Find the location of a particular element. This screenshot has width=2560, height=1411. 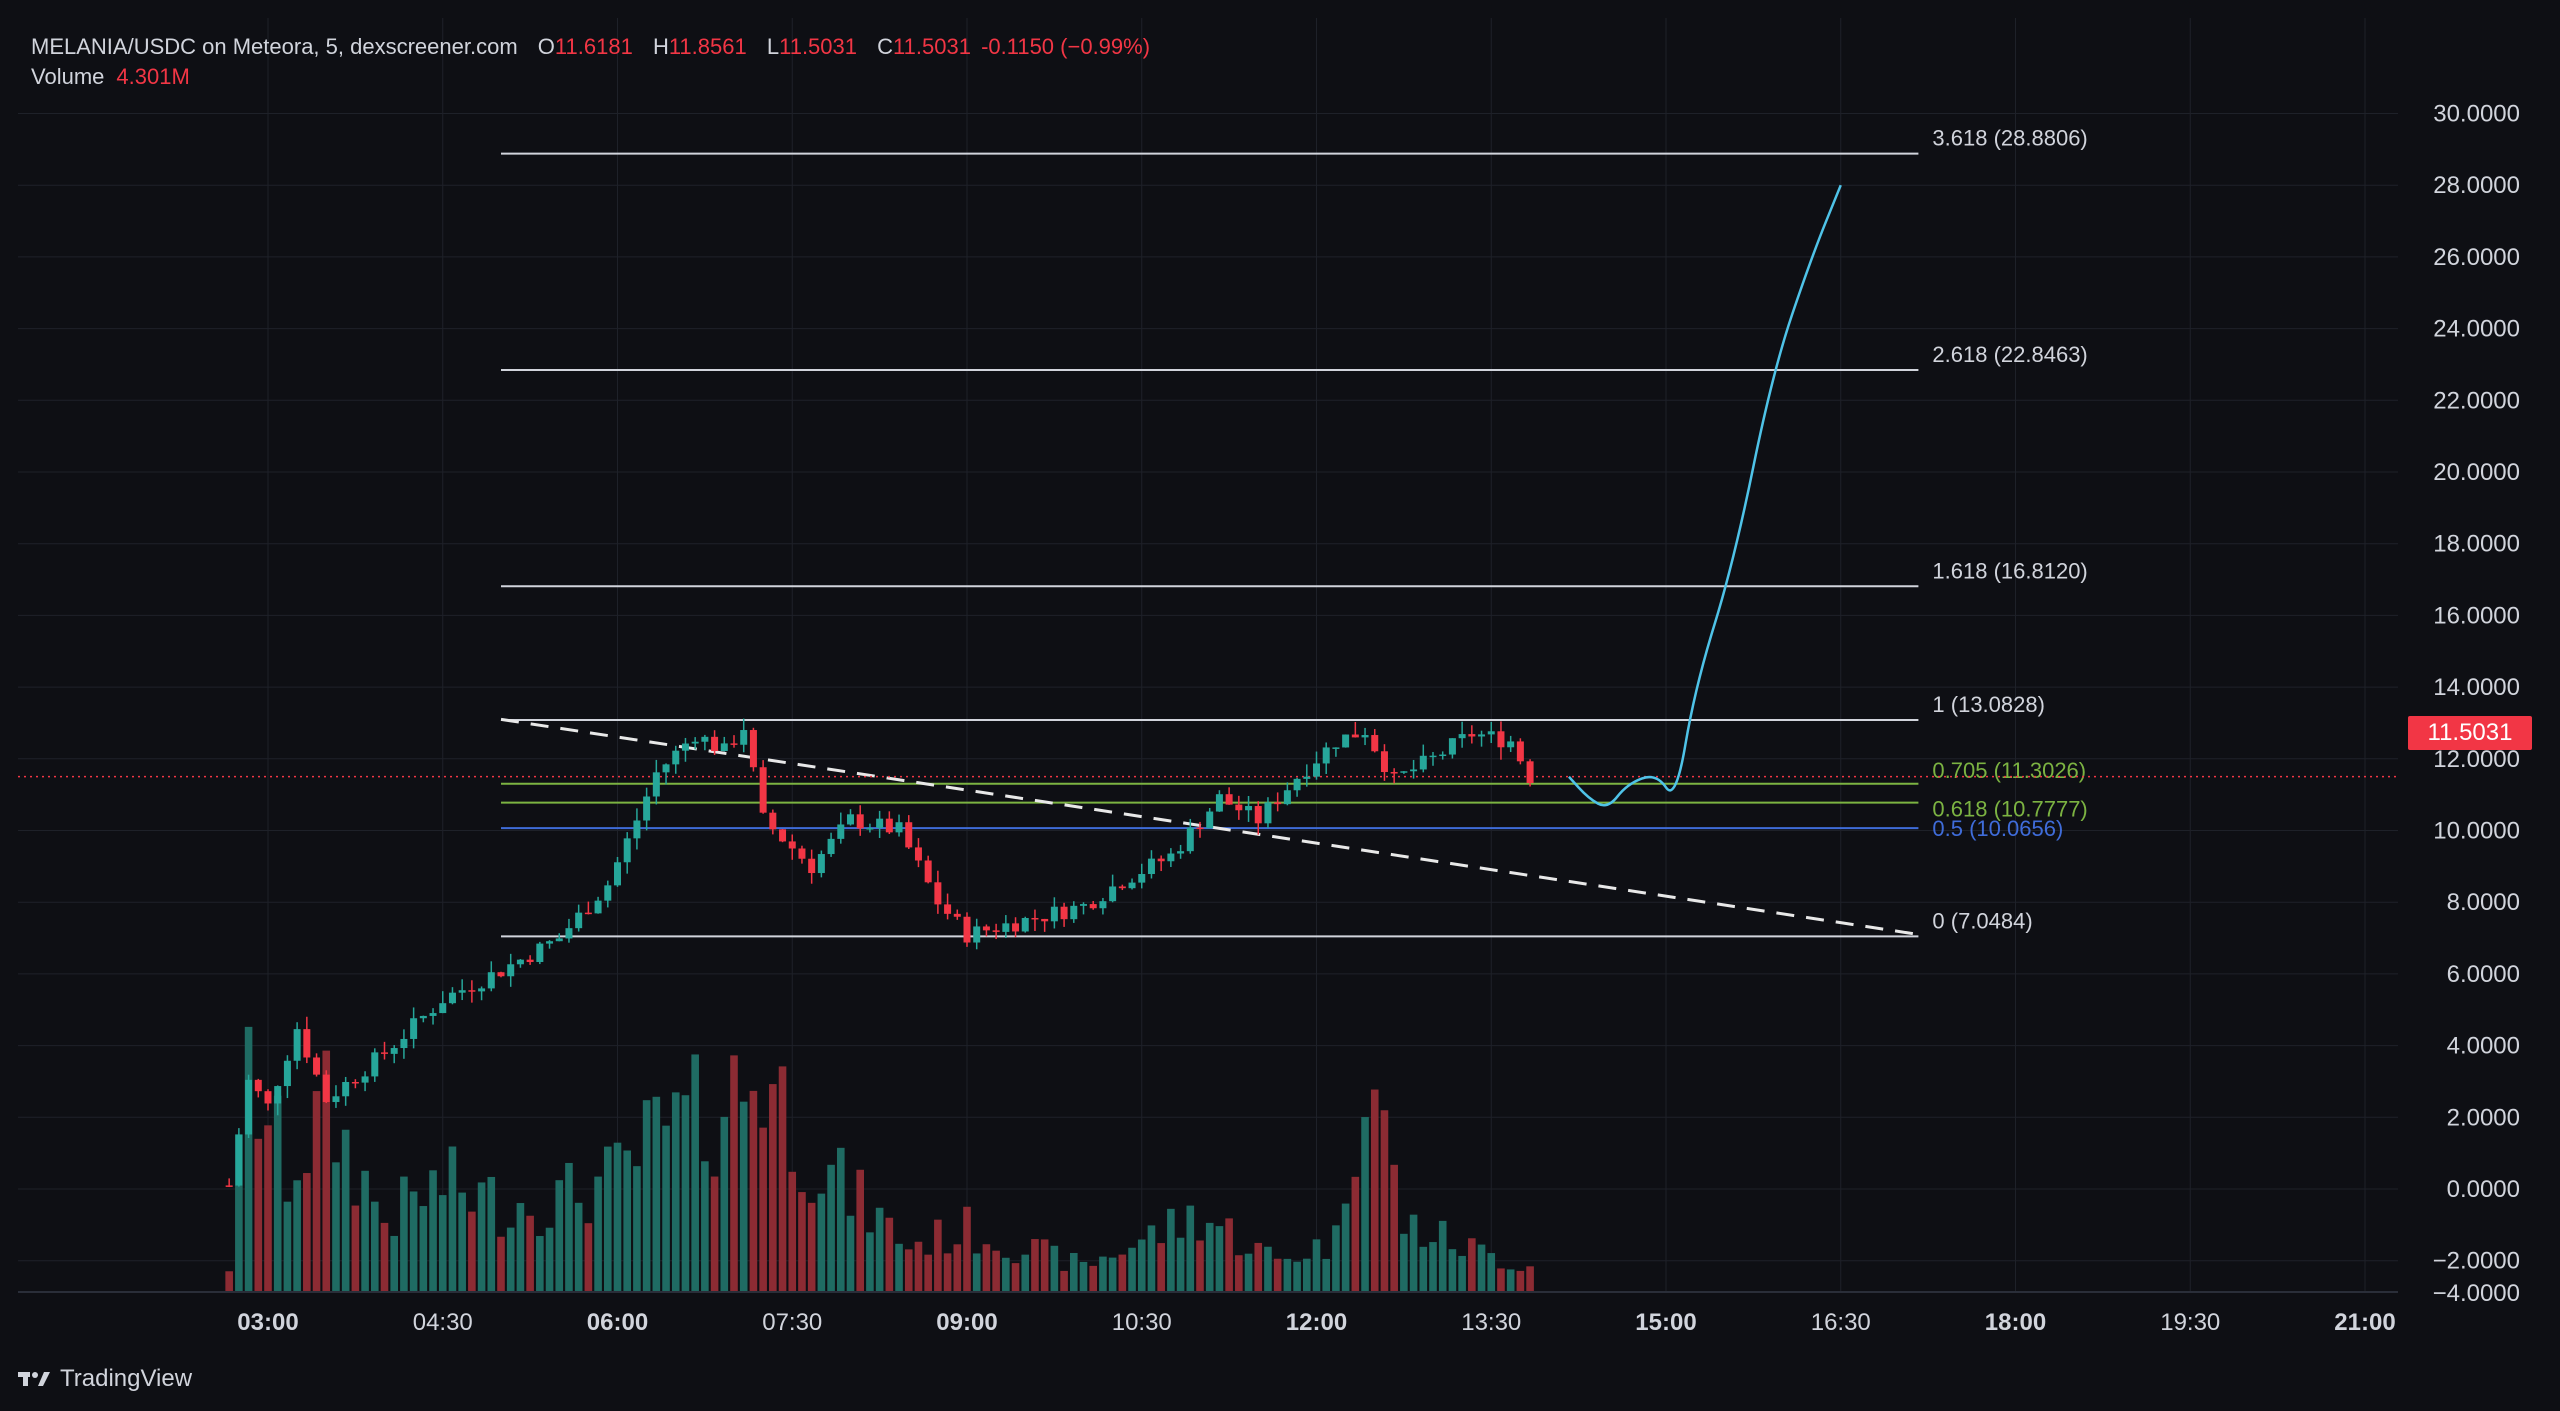

y-tick-label: 2.0000 is located at coordinates (2483, 1117).